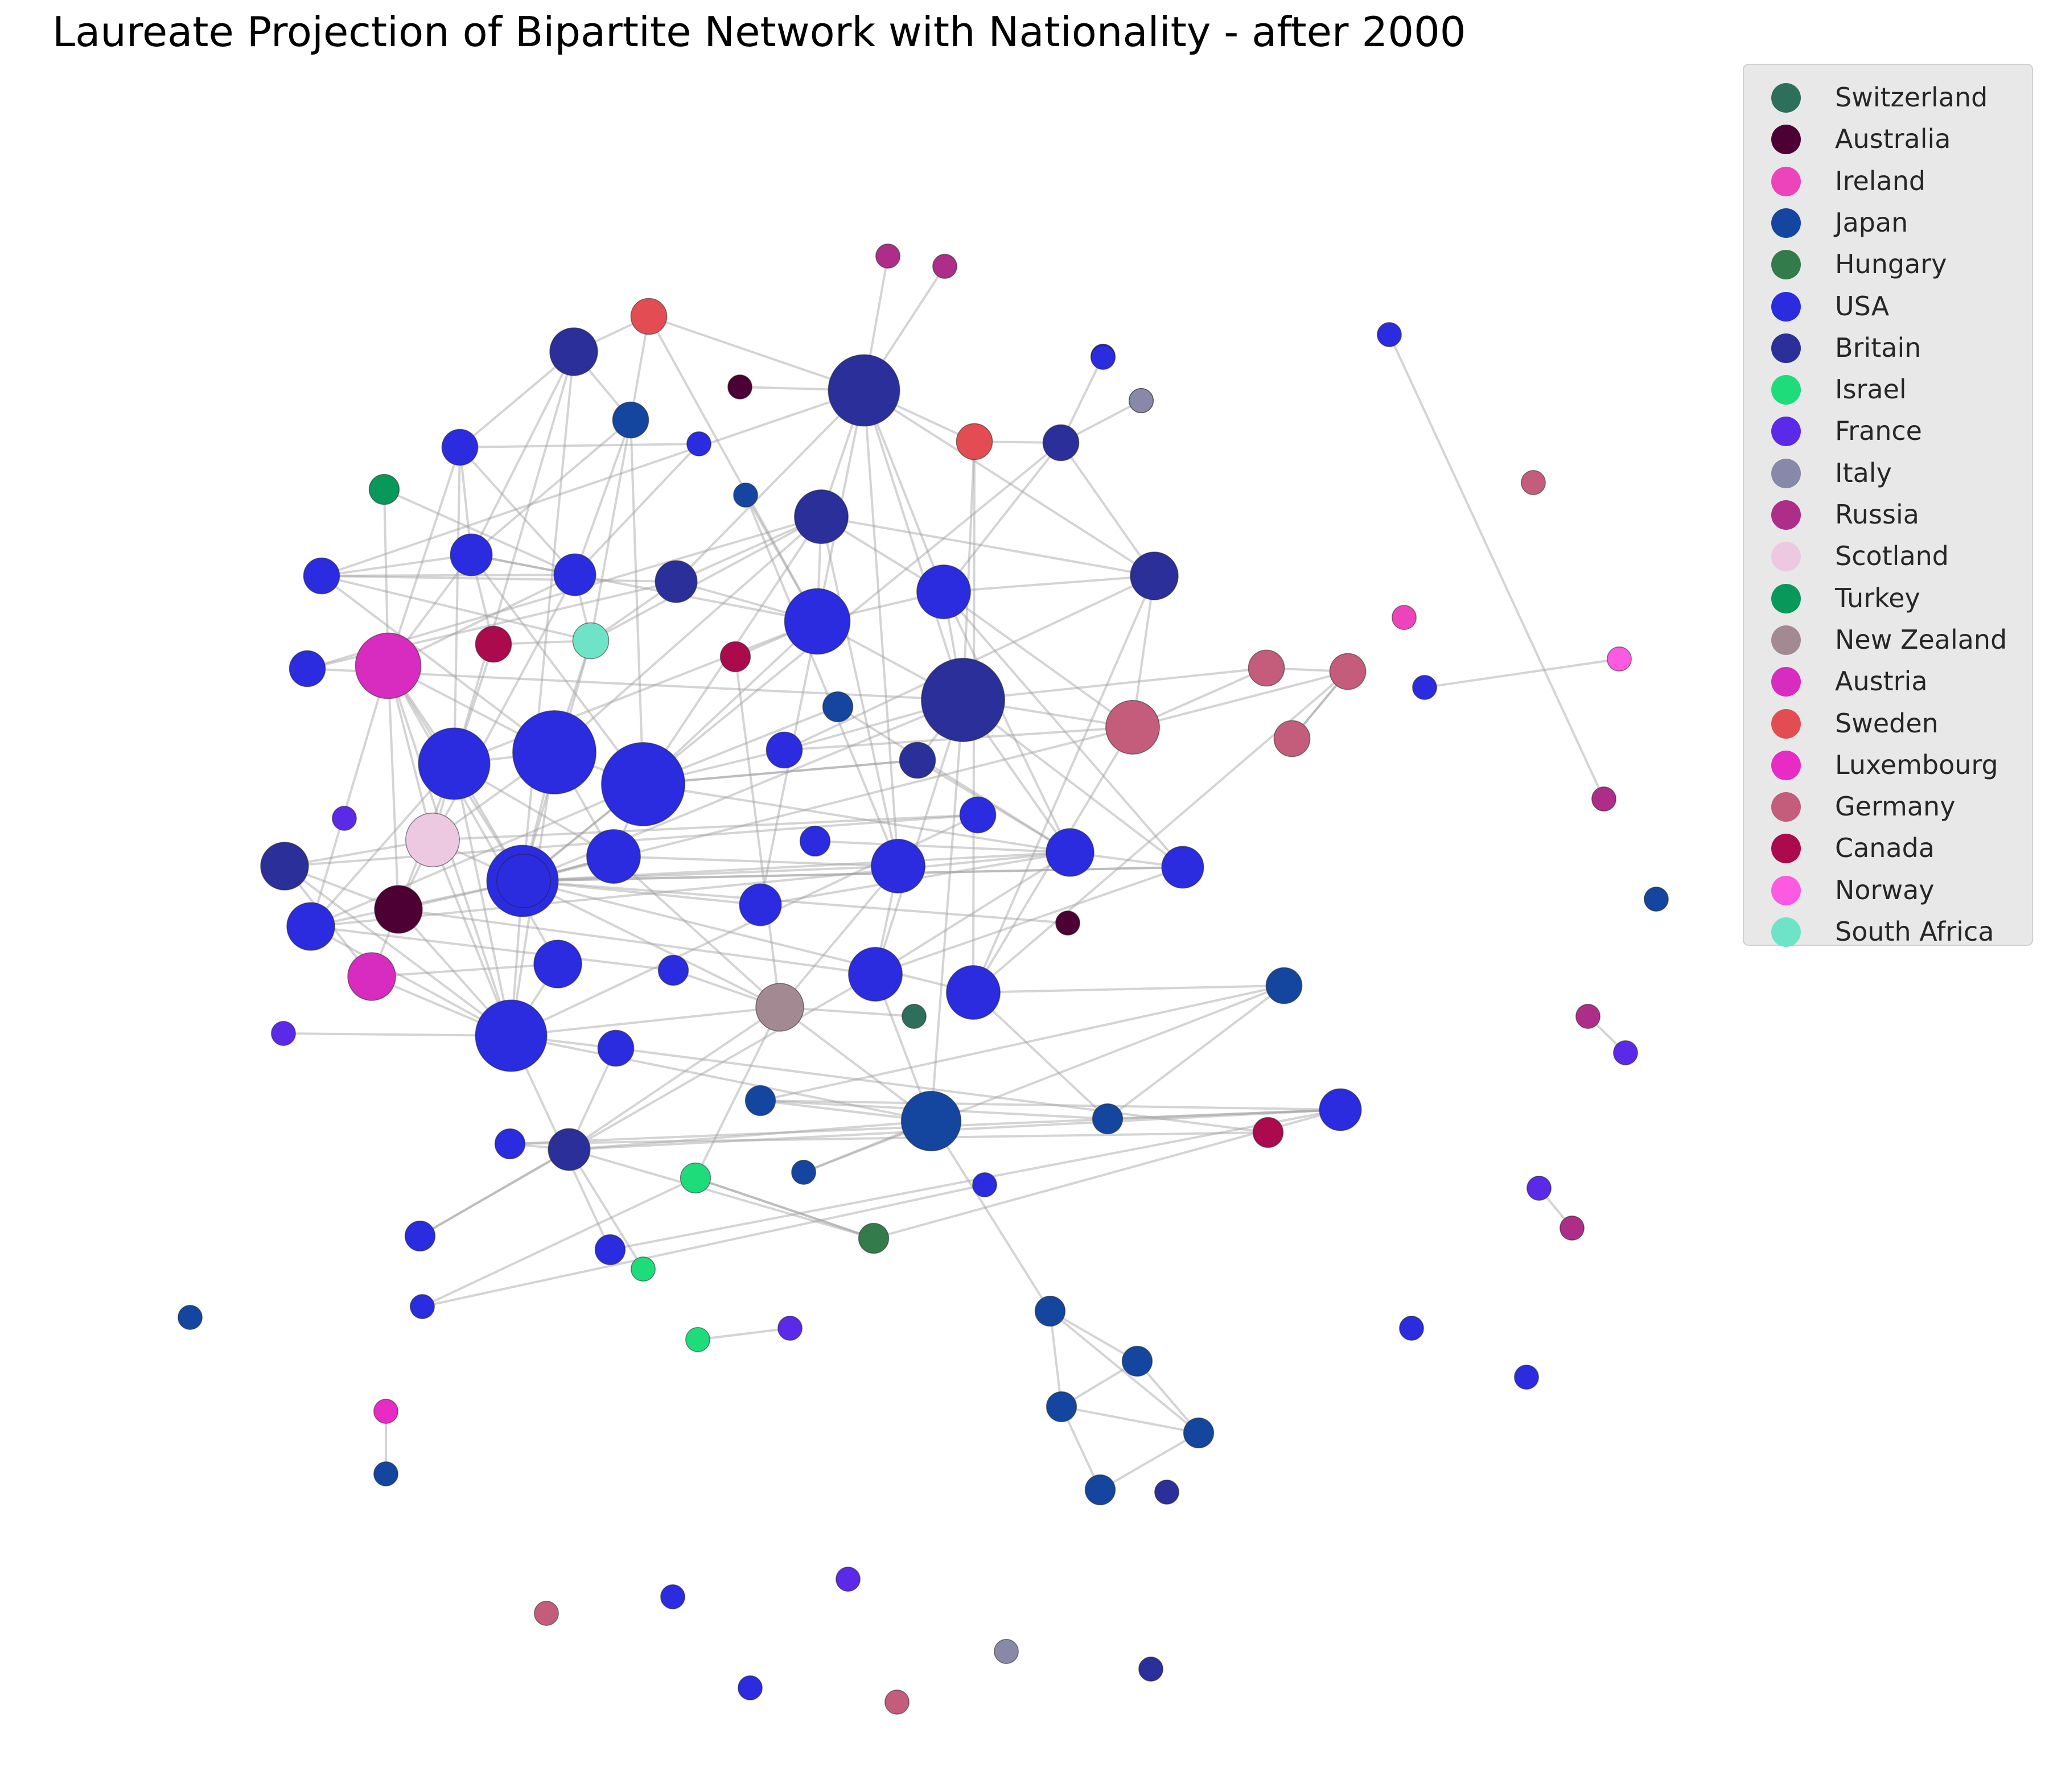  What do you see at coordinates (874, 1238) in the screenshot?
I see `node-hungary` at bounding box center [874, 1238].